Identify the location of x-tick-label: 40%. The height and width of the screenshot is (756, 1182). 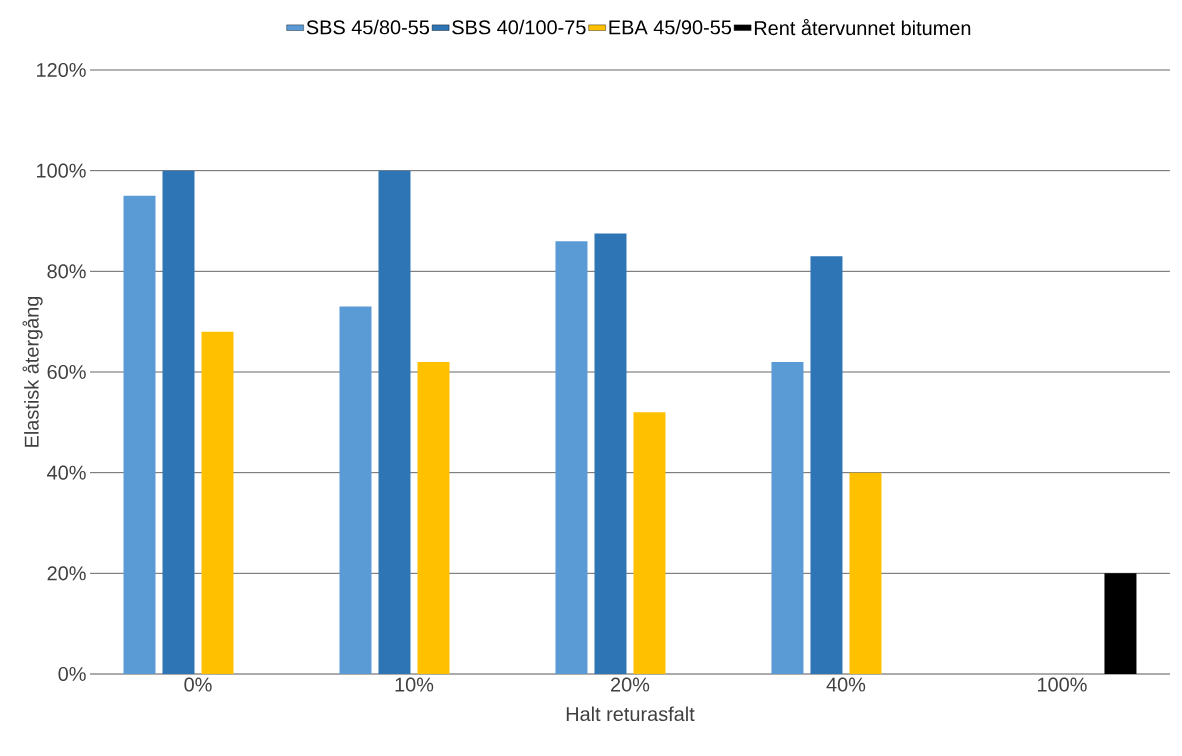
(846, 684).